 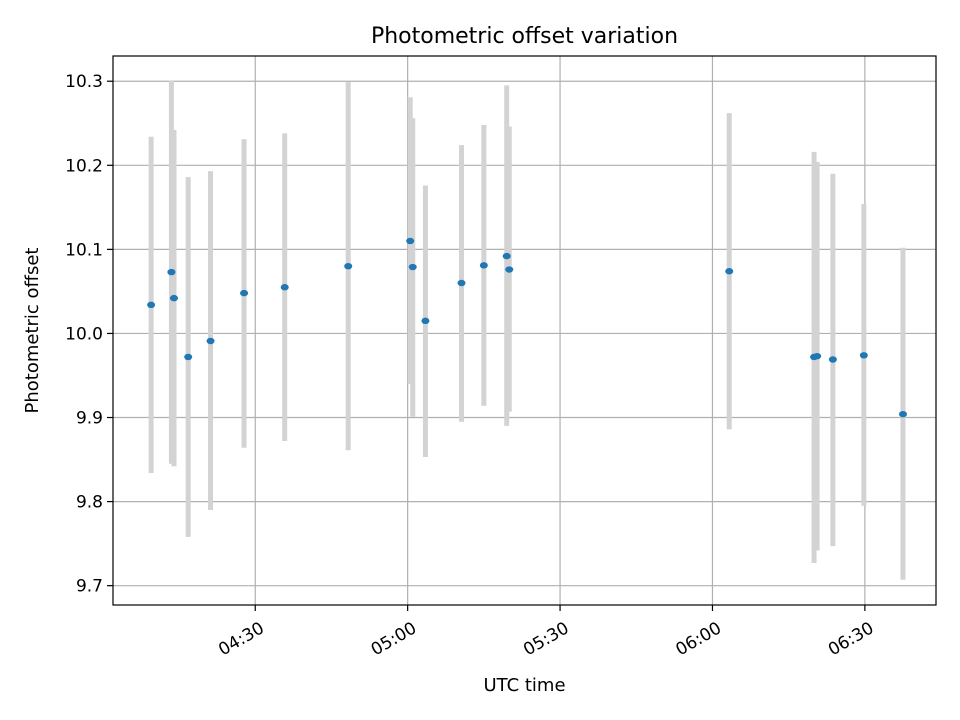 I want to click on y-tick-label: 10.1, so click(x=84, y=250).